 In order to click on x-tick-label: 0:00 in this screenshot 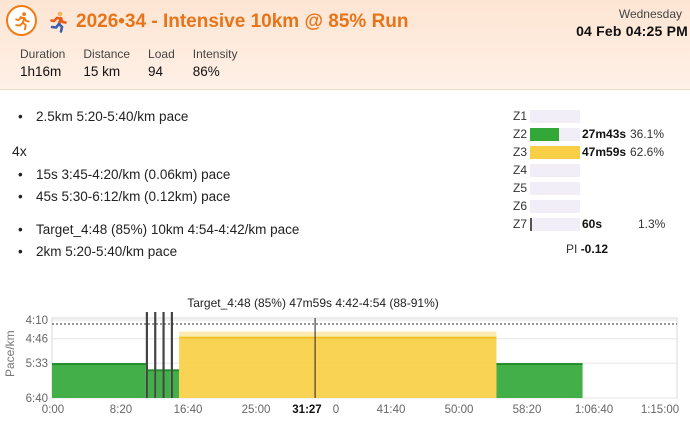, I will do `click(53, 410)`.